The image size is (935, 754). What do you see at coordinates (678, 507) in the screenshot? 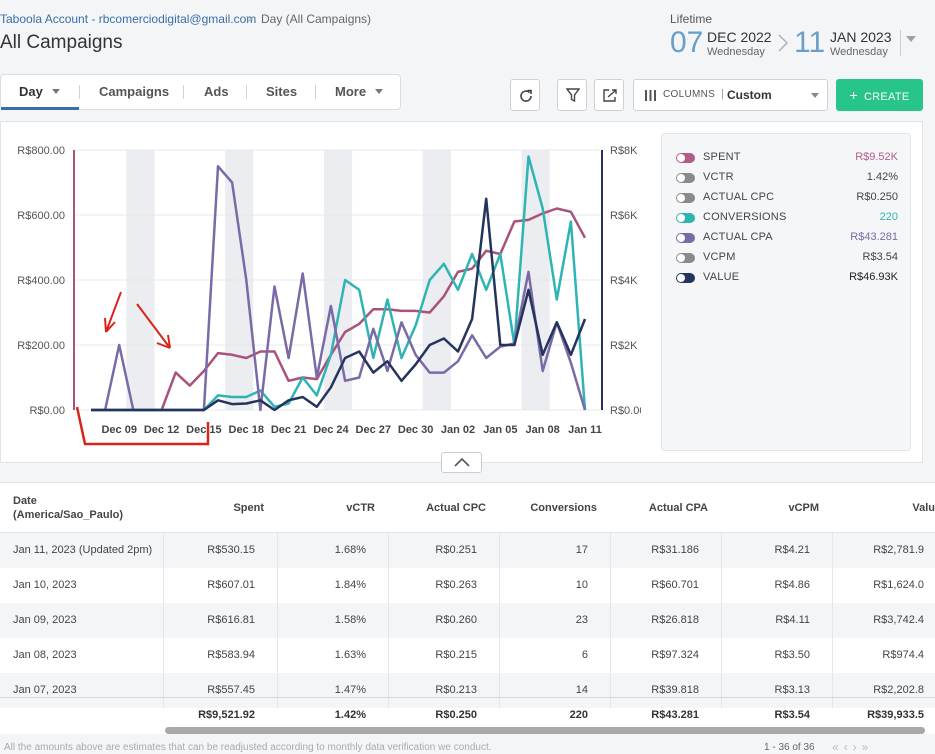
I see `column-header-actual-cpa: Actual CPA` at bounding box center [678, 507].